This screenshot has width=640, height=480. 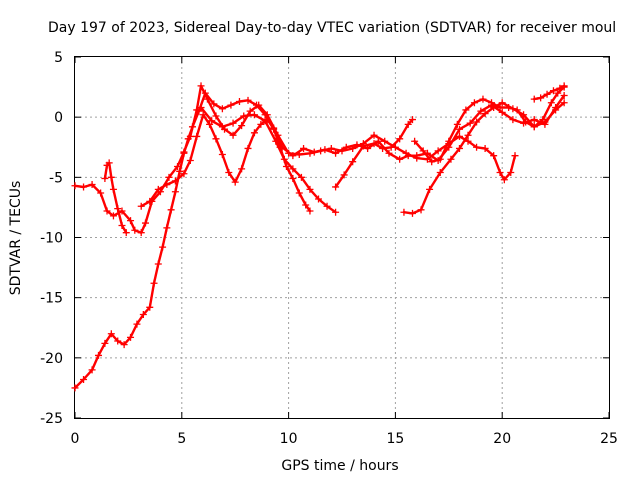 I want to click on x-tick-label: 15, so click(x=395, y=439).